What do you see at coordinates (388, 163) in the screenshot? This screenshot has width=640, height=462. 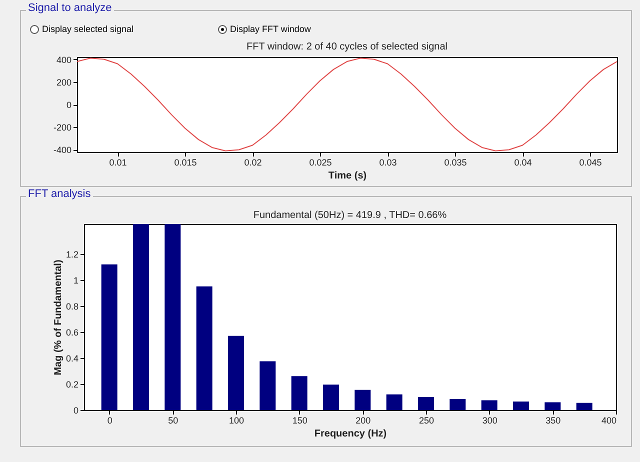 I see `x-tick-label: 0.03` at bounding box center [388, 163].